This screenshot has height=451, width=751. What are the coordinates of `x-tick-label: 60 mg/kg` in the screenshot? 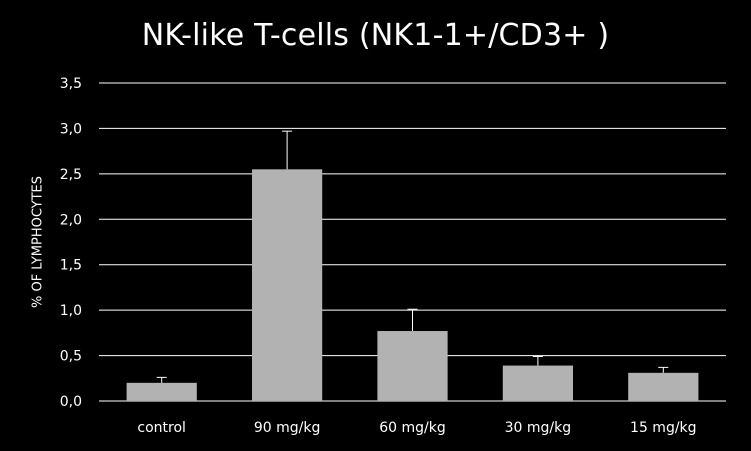 It's located at (412, 428).